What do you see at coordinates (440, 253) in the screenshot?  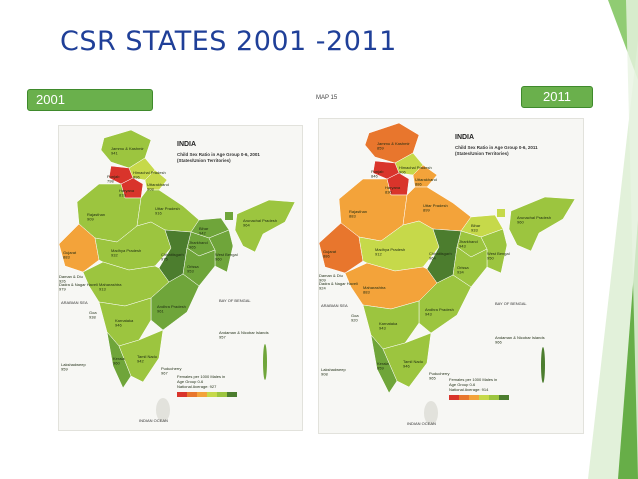 I see `state-label-ct: Chhattisgarh` at bounding box center [440, 253].